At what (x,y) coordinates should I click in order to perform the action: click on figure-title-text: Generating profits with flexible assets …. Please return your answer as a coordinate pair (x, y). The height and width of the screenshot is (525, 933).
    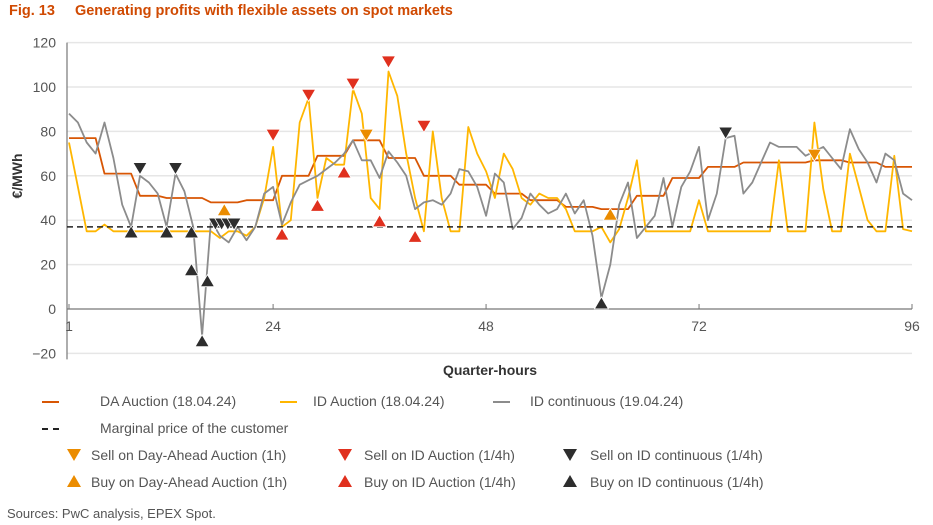
    Looking at the image, I should click on (263, 11).